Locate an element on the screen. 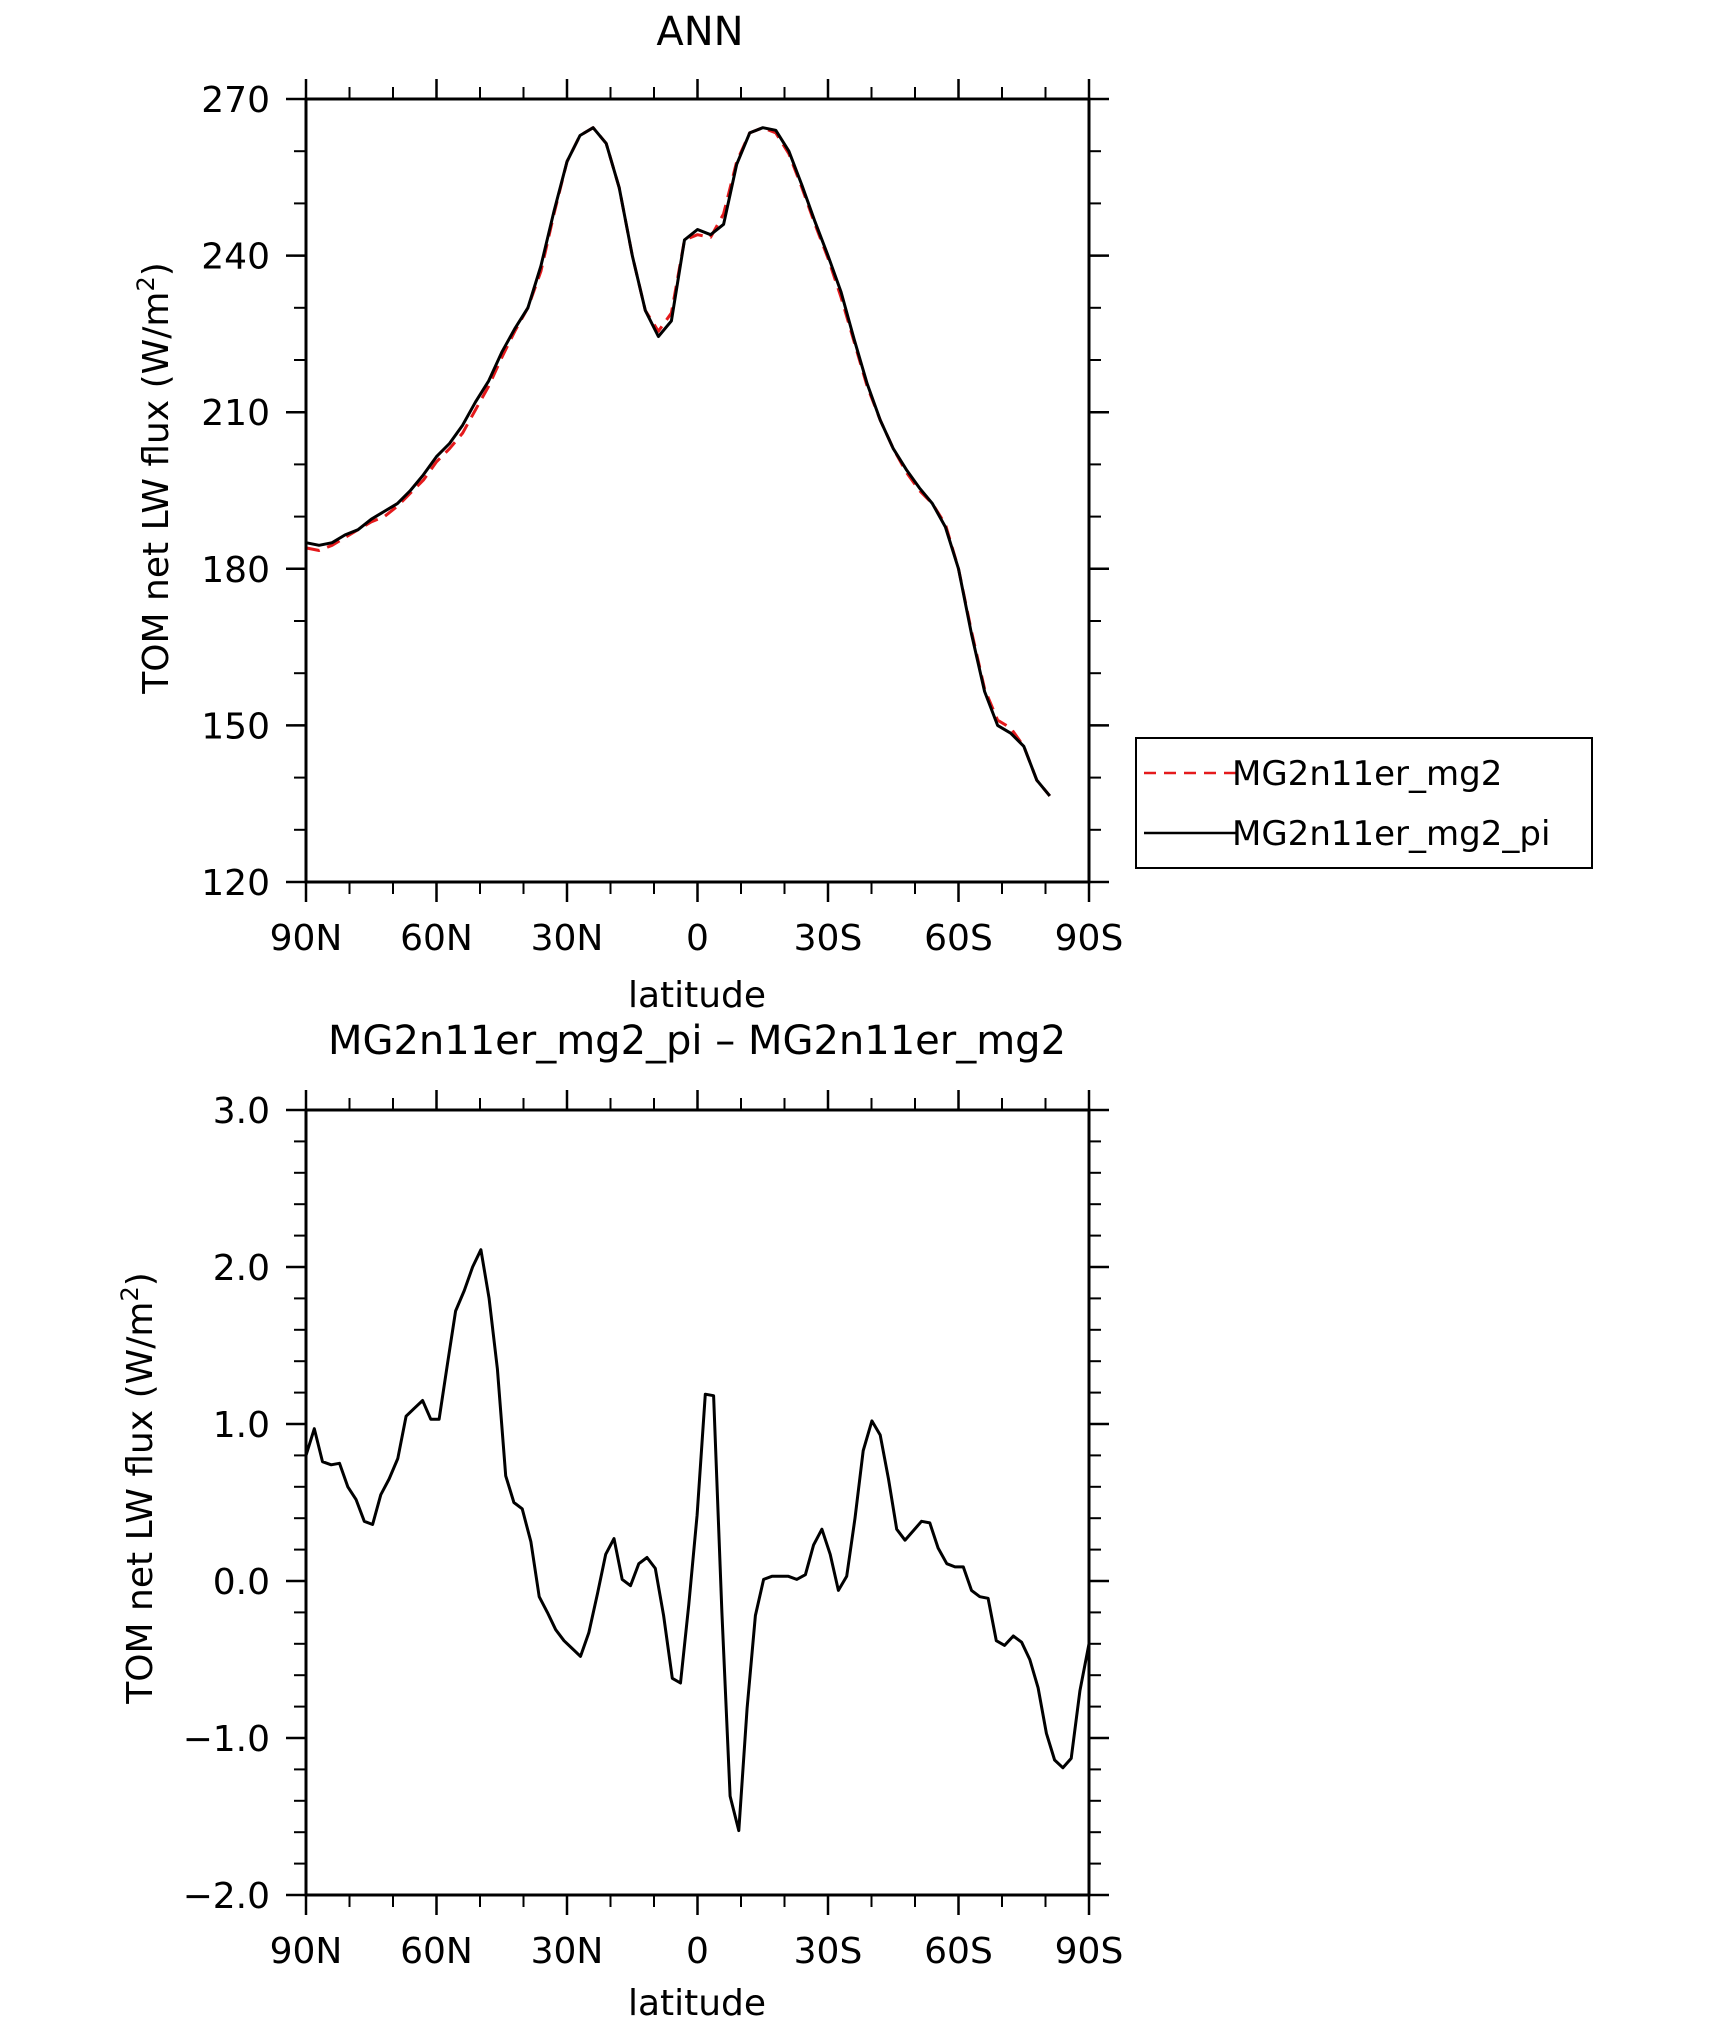  top-x-tick-labels: 90N 60N 30N 0 30S 60S 90S is located at coordinates (697, 938).